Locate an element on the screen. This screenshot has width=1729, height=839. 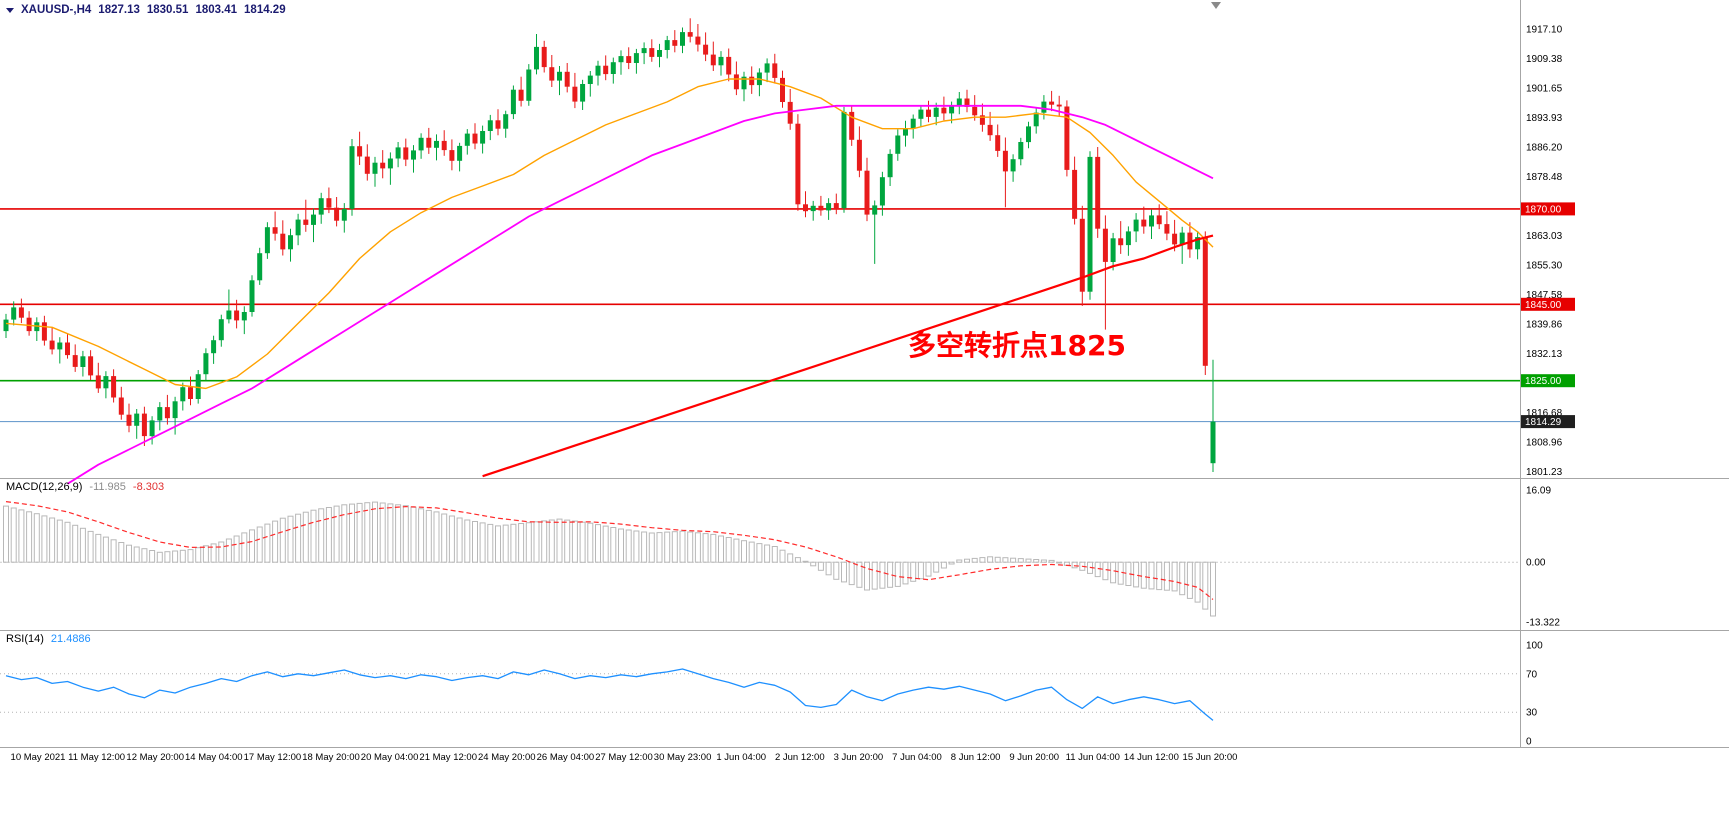
svg-text: 18 May 20:00 is located at coordinates (331, 757).